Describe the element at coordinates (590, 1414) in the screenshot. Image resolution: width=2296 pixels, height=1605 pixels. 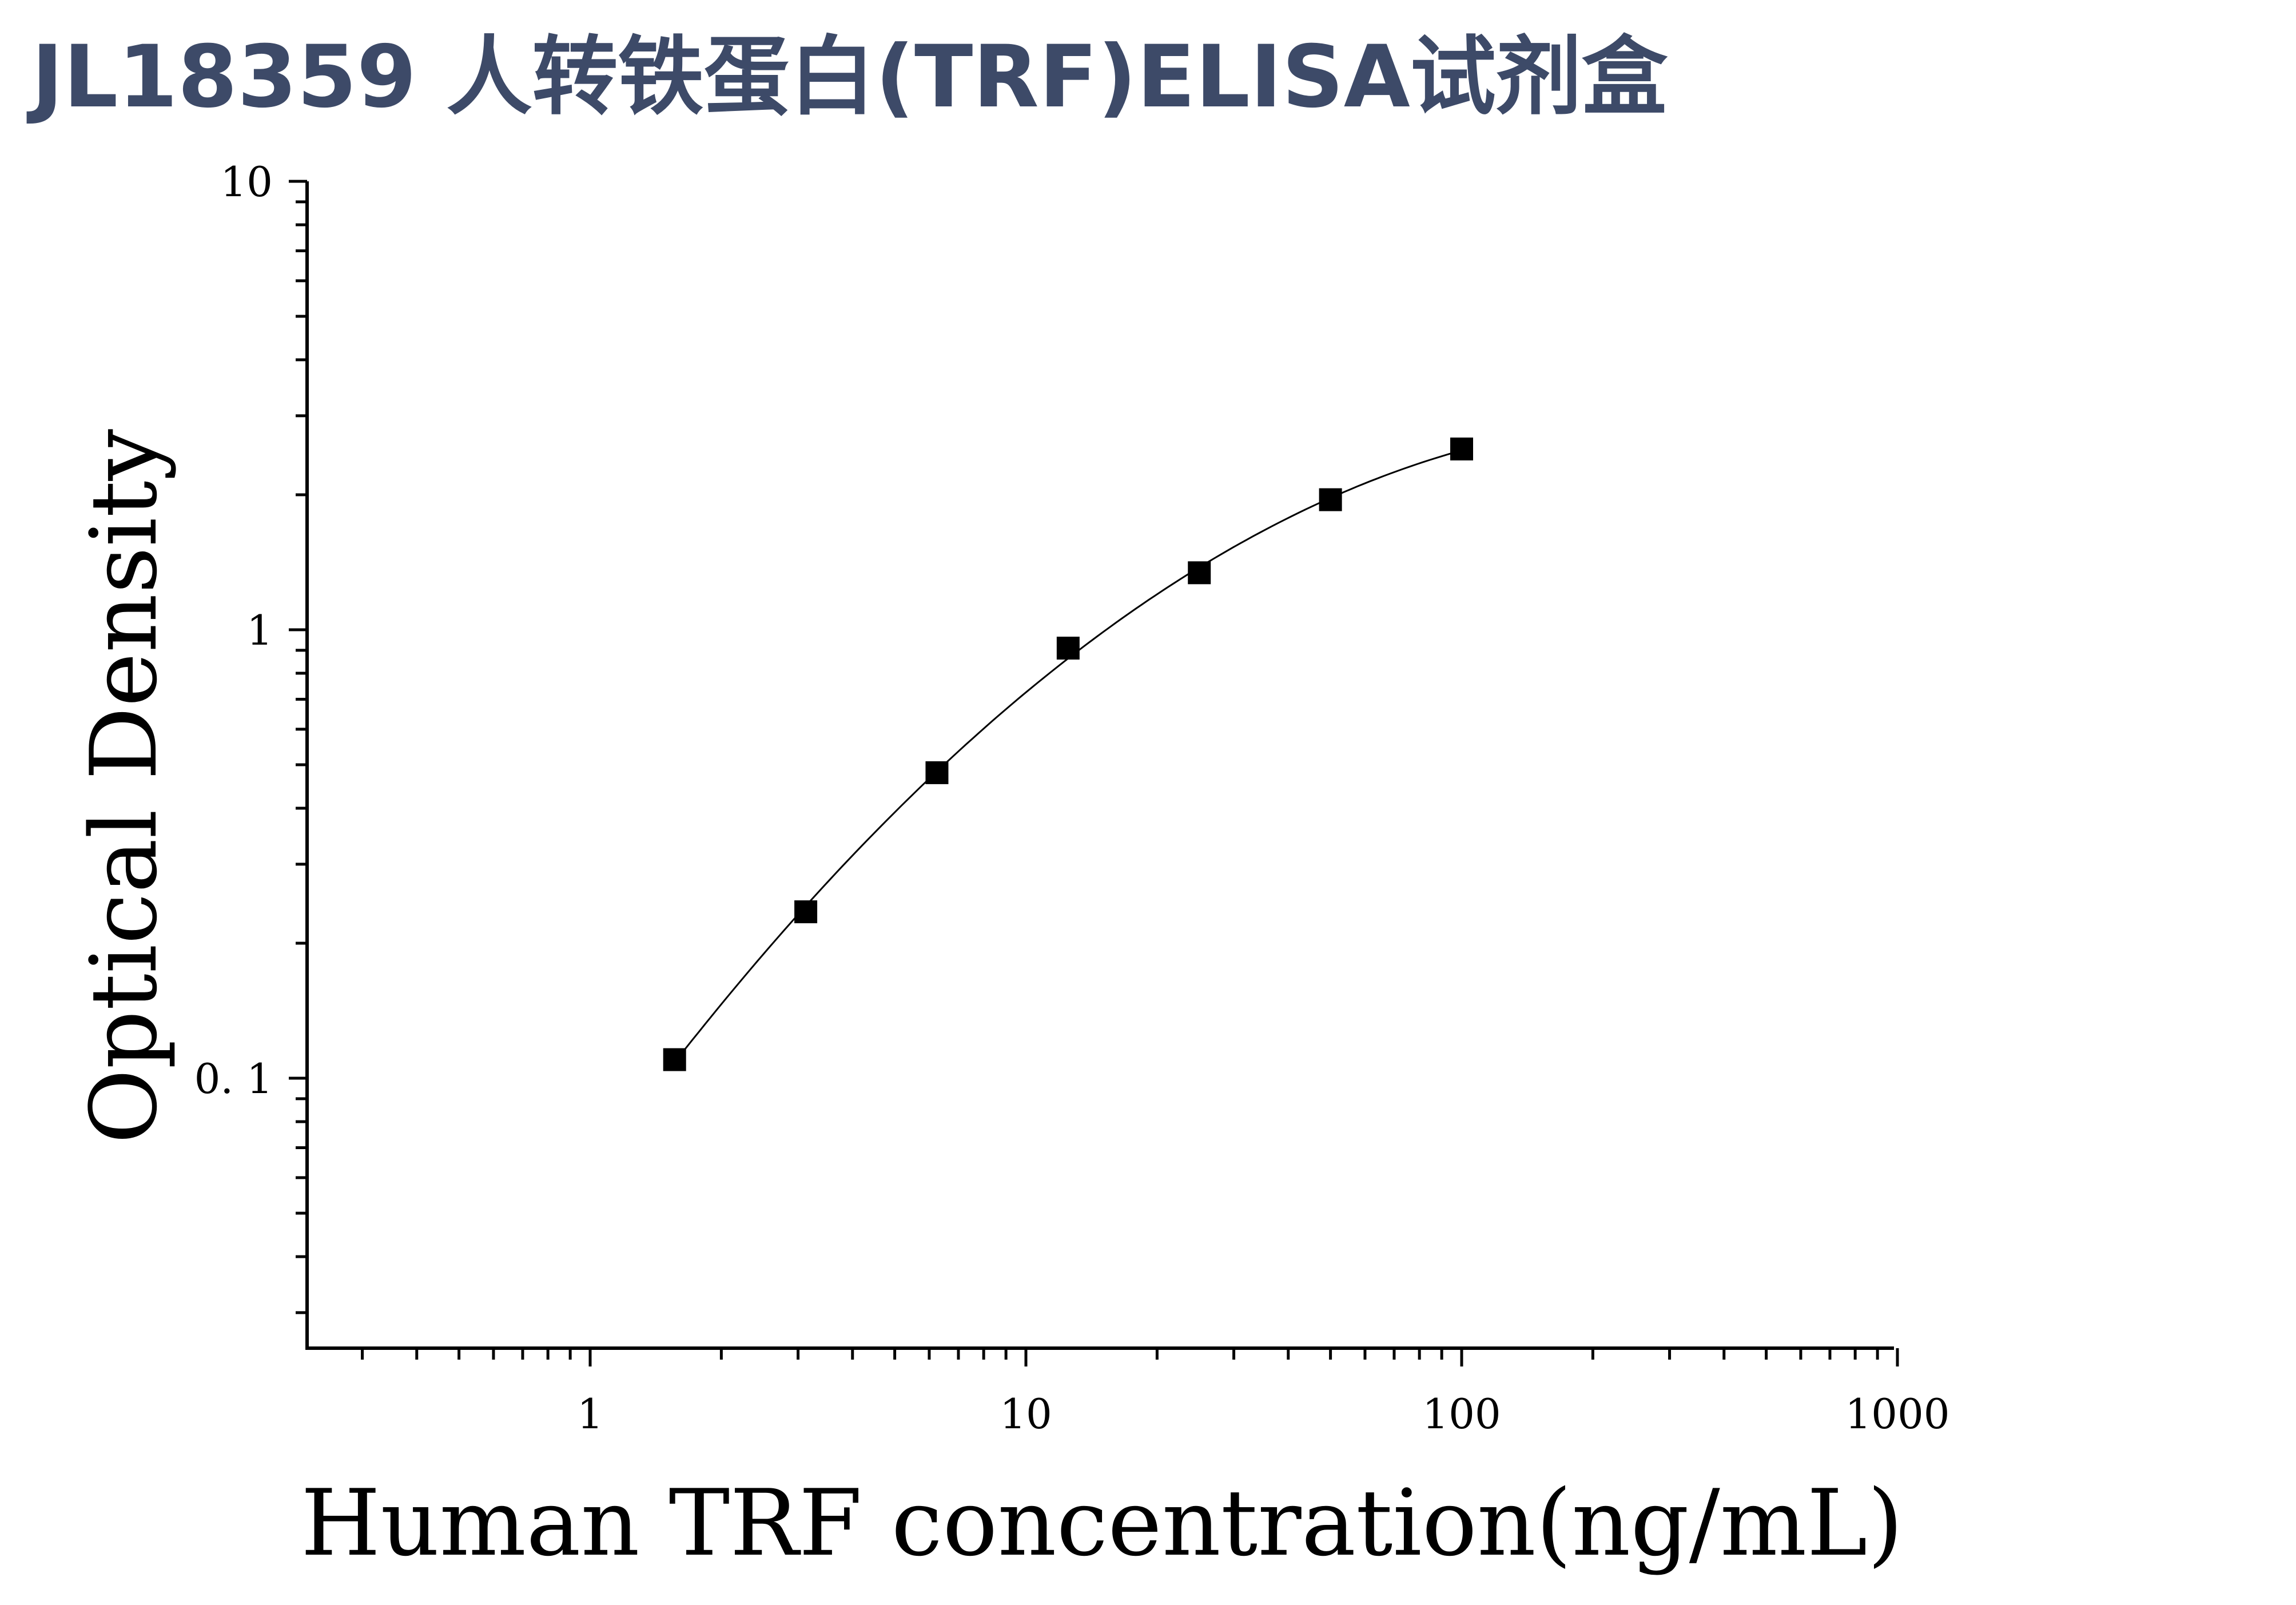
I see `x-tick-label: 1` at that location.